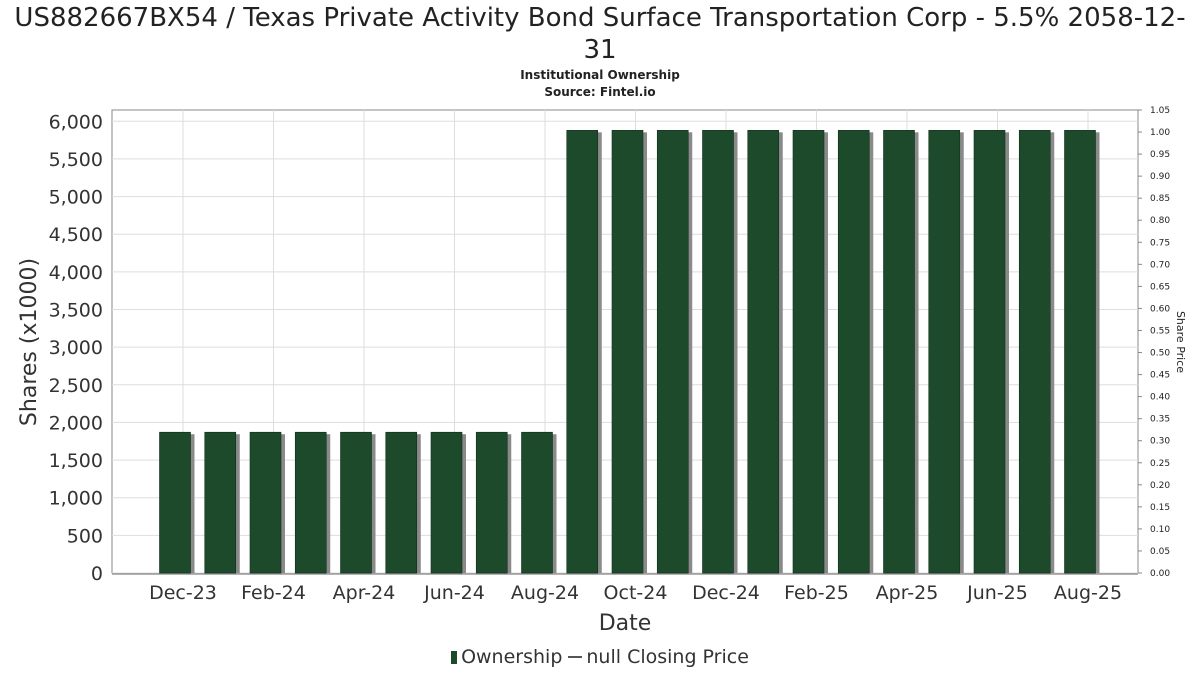 Image resolution: width=1200 pixels, height=675 pixels. Describe the element at coordinates (76, 499) in the screenshot. I see `y-tick-label: 1,000` at that location.